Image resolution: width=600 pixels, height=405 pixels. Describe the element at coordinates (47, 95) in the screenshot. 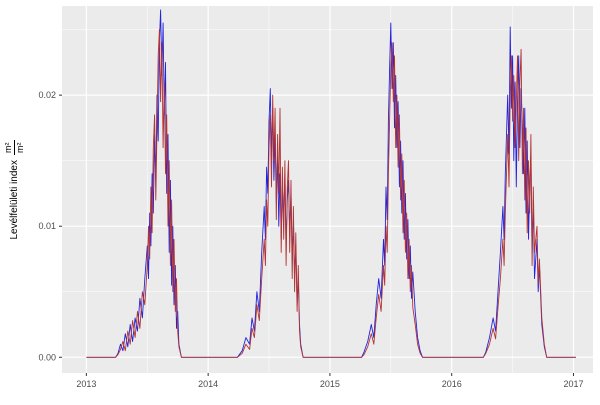

I see `y-tick-label: 0.02` at that location.